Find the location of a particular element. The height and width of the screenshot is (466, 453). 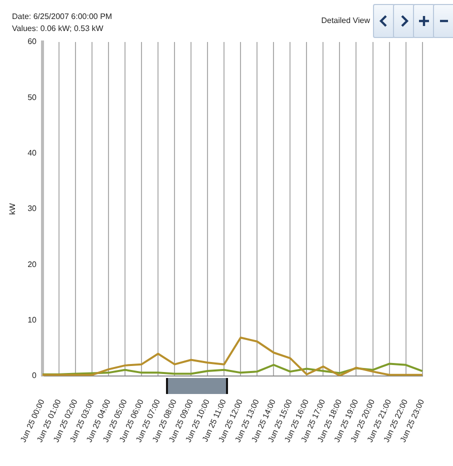

y-tick-label: 50 is located at coordinates (33, 97).